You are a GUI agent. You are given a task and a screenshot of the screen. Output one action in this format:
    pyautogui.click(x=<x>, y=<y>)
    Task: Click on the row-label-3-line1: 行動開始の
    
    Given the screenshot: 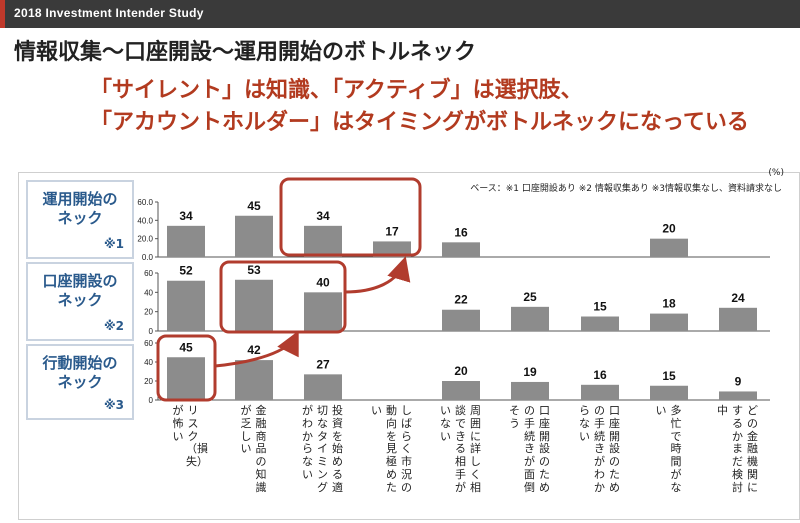 What is the action you would take?
    pyautogui.click(x=80, y=363)
    